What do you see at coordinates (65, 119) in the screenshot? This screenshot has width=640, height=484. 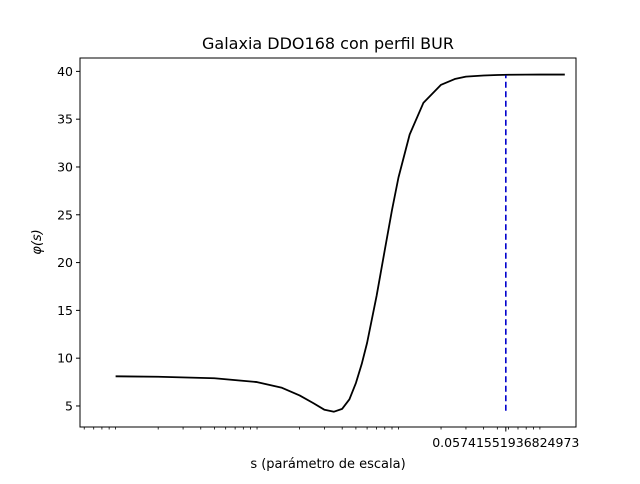 I see `y-tick-label-35: 35` at bounding box center [65, 119].